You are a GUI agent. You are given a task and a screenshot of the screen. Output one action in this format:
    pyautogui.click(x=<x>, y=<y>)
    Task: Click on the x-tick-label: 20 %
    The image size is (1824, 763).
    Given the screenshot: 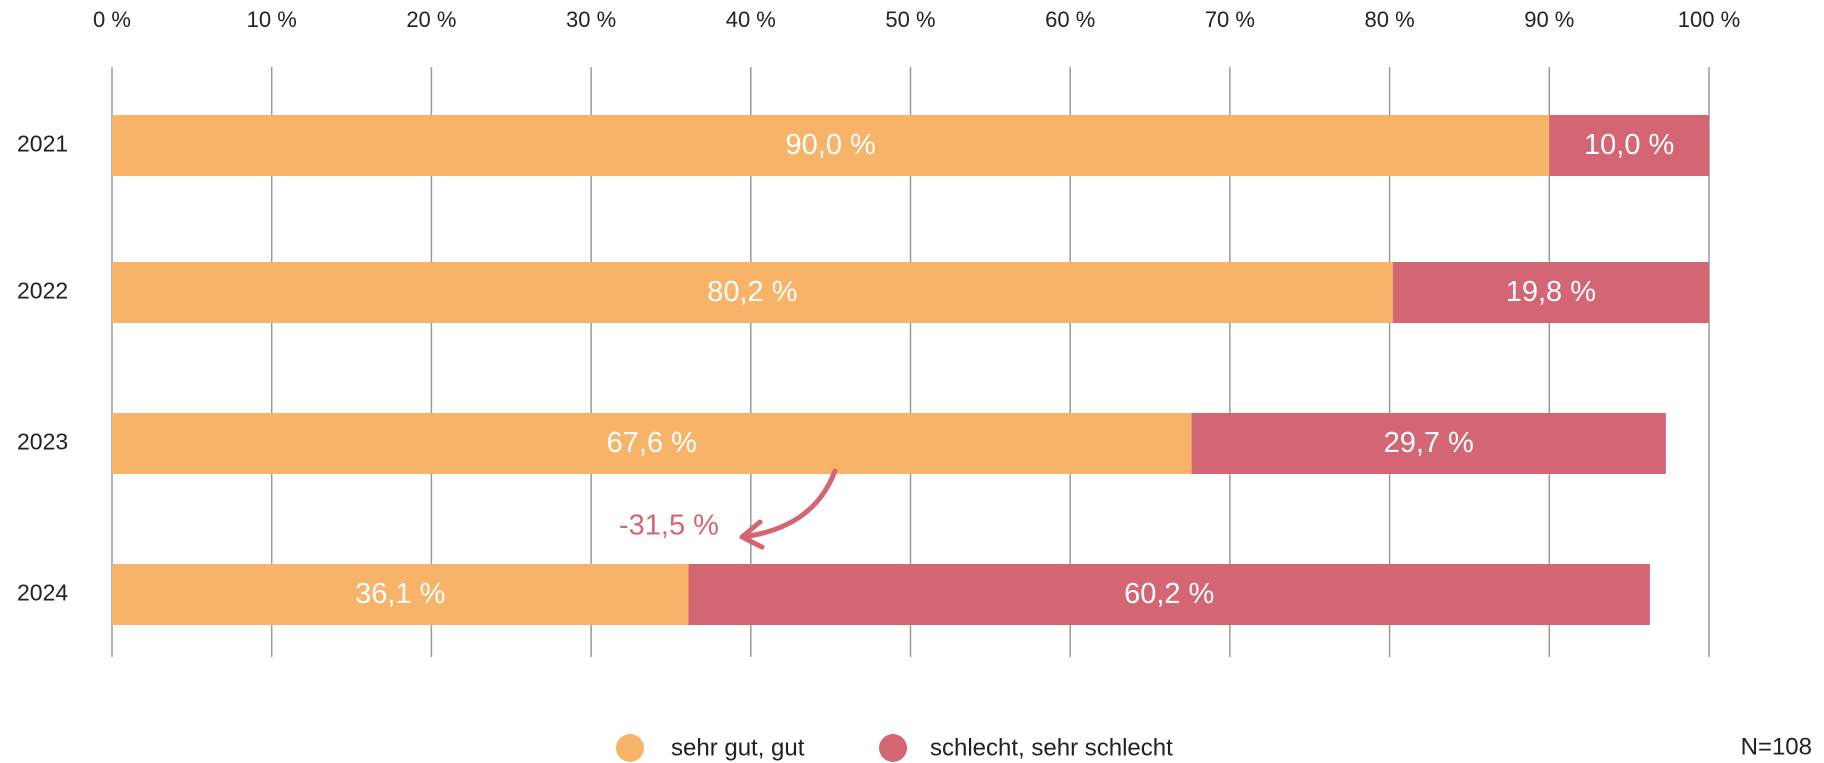 What is the action you would take?
    pyautogui.click(x=431, y=19)
    